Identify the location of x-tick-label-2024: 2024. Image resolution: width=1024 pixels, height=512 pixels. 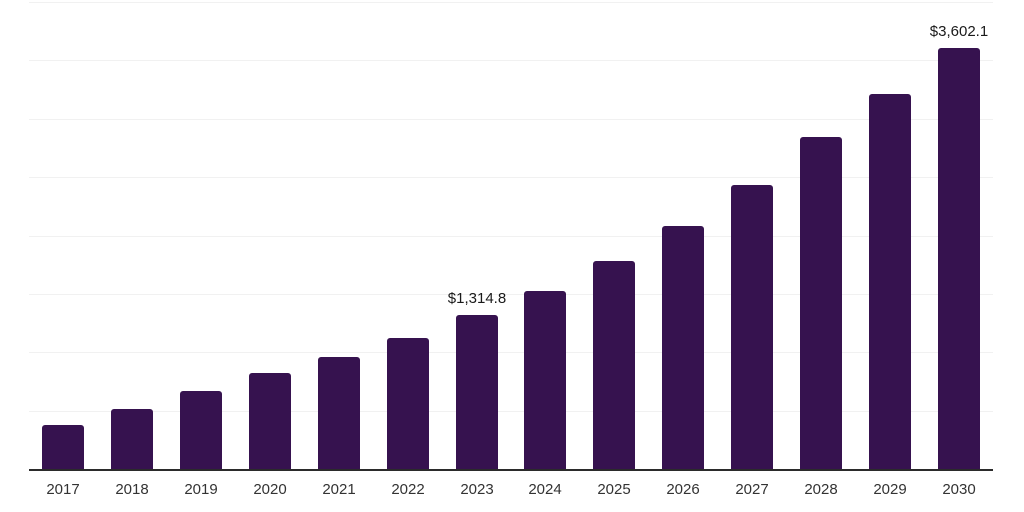
(545, 489).